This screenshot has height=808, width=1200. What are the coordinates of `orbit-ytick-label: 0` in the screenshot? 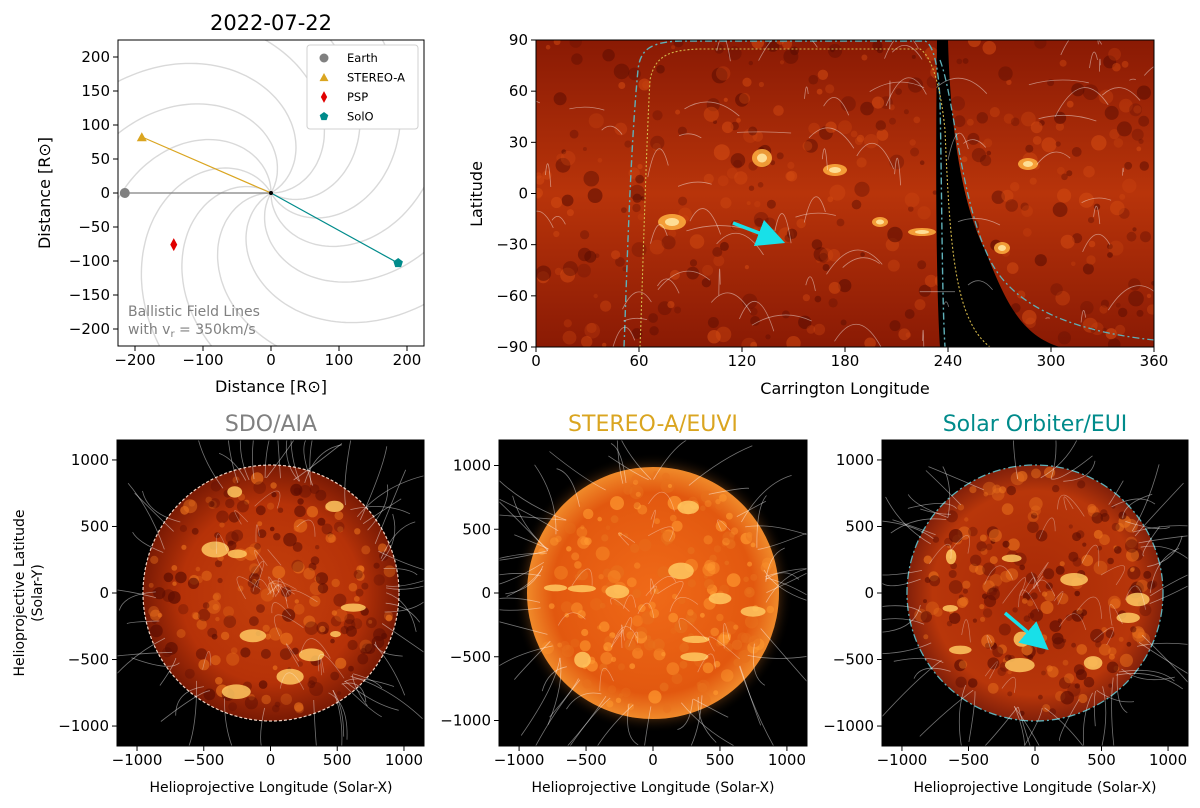 It's located at (105, 193).